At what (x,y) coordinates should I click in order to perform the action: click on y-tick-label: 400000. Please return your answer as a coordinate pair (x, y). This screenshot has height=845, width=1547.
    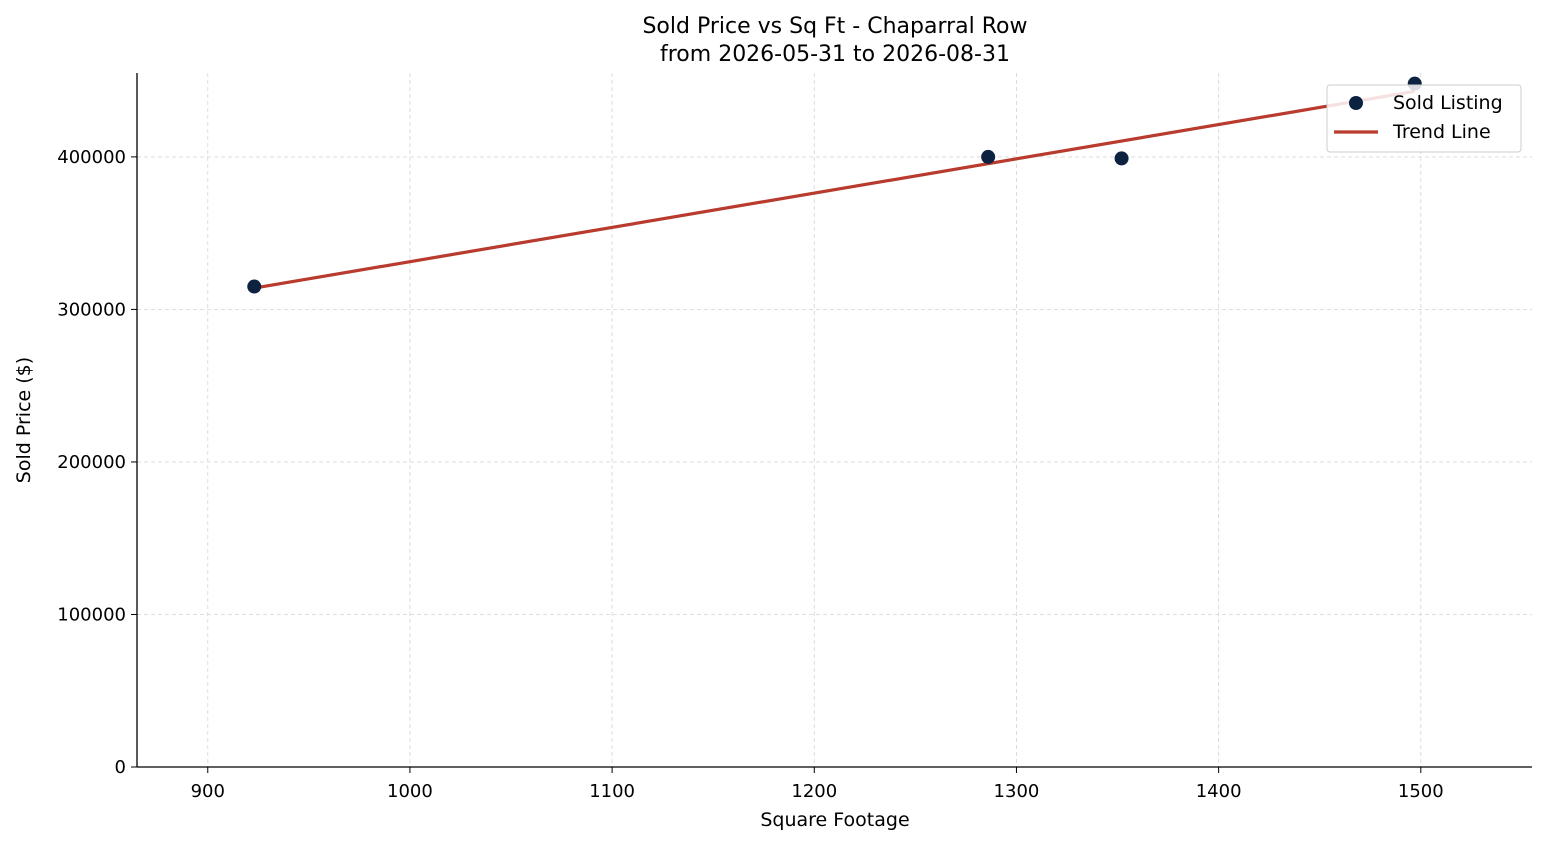
    Looking at the image, I should click on (91, 157).